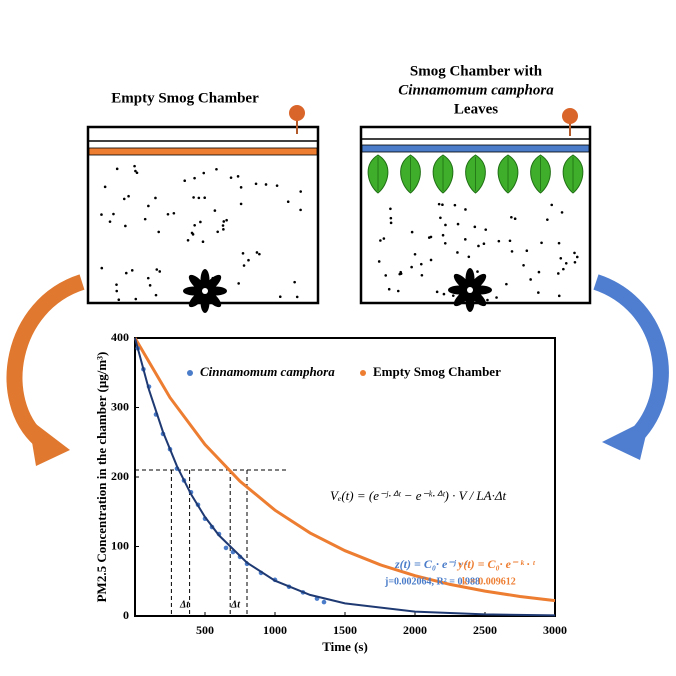  I want to click on y-tick-label: 0, so click(126, 615).